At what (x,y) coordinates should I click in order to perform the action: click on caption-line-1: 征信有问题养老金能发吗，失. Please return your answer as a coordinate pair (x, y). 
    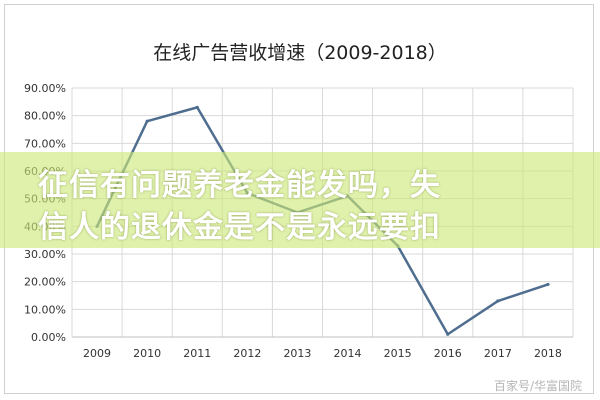
    Looking at the image, I should click on (239, 185).